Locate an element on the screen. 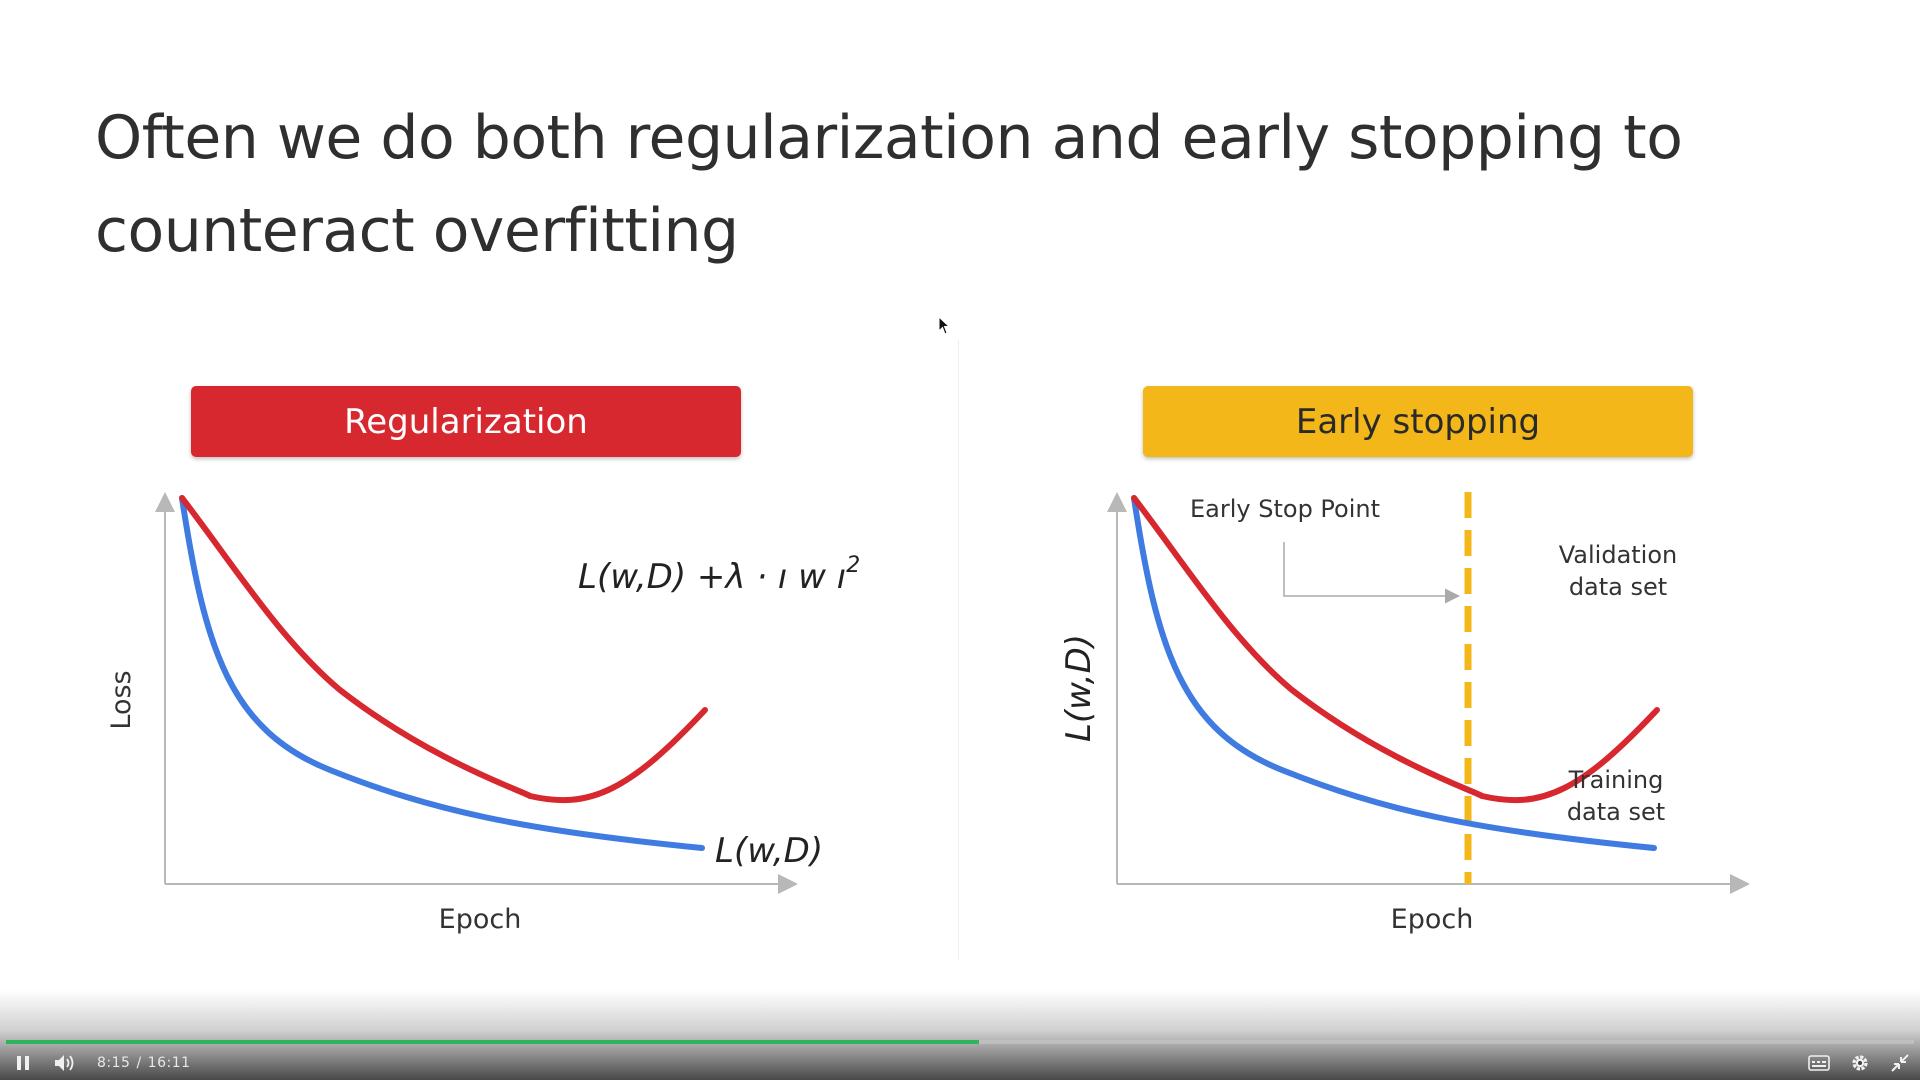 The width and height of the screenshot is (1920, 1080). progress-bar is located at coordinates (960, 1042).